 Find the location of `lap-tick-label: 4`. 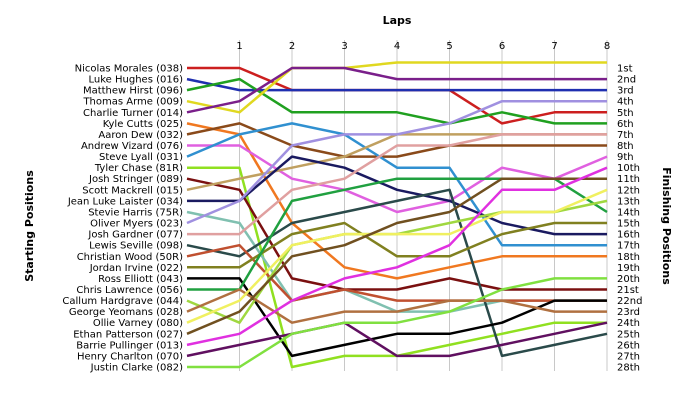

lap-tick-label: 4 is located at coordinates (397, 46).